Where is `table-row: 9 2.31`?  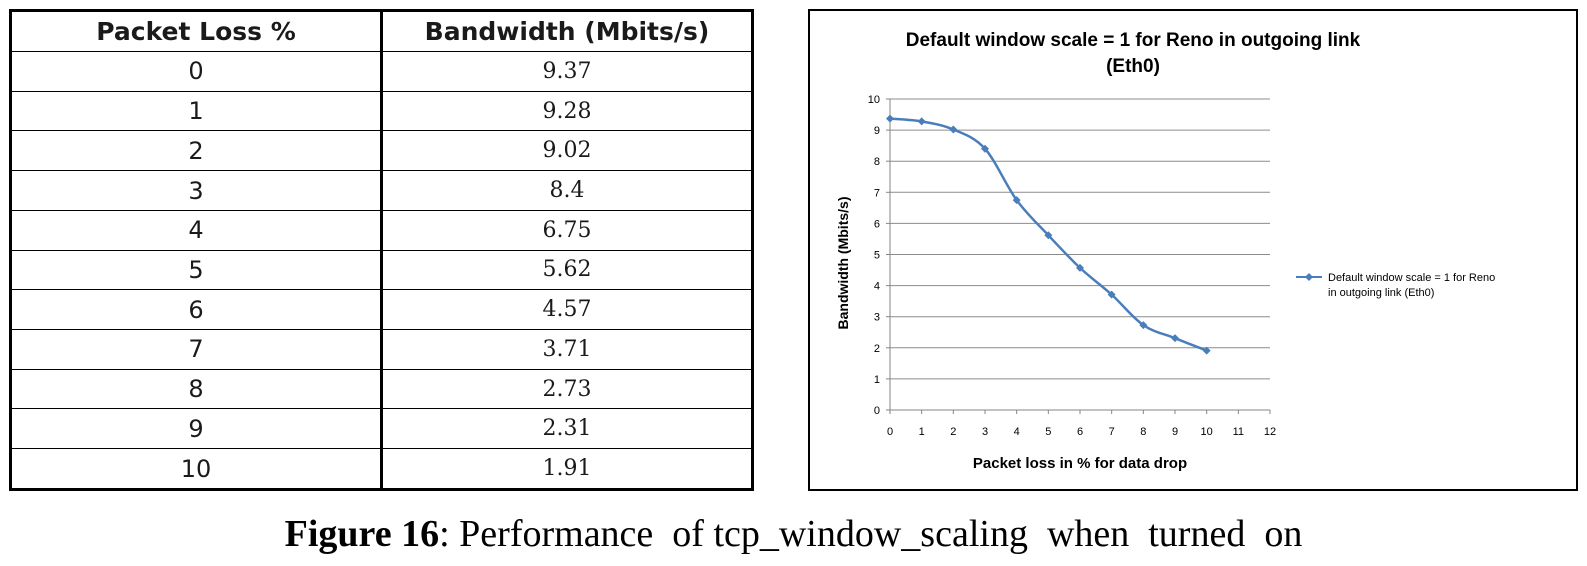 table-row: 9 2.31 is located at coordinates (381, 429).